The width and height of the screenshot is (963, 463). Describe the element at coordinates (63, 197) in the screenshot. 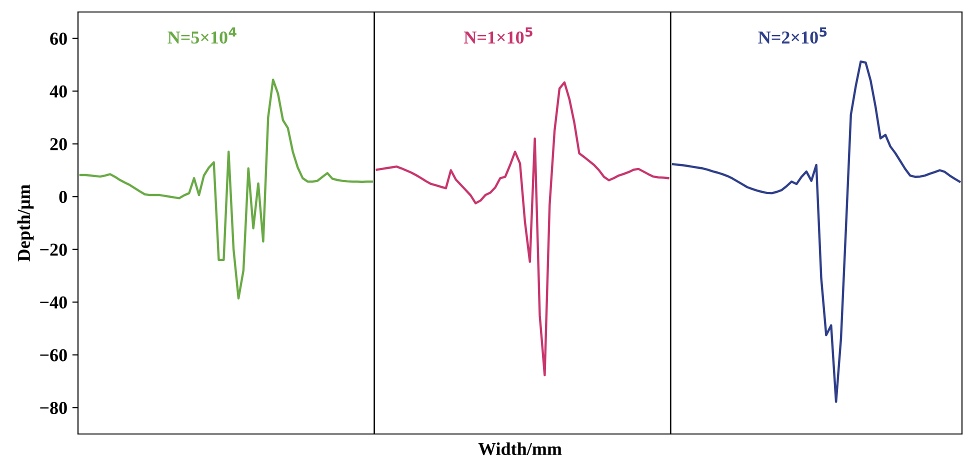

I see `y-tick-label: 0` at that location.